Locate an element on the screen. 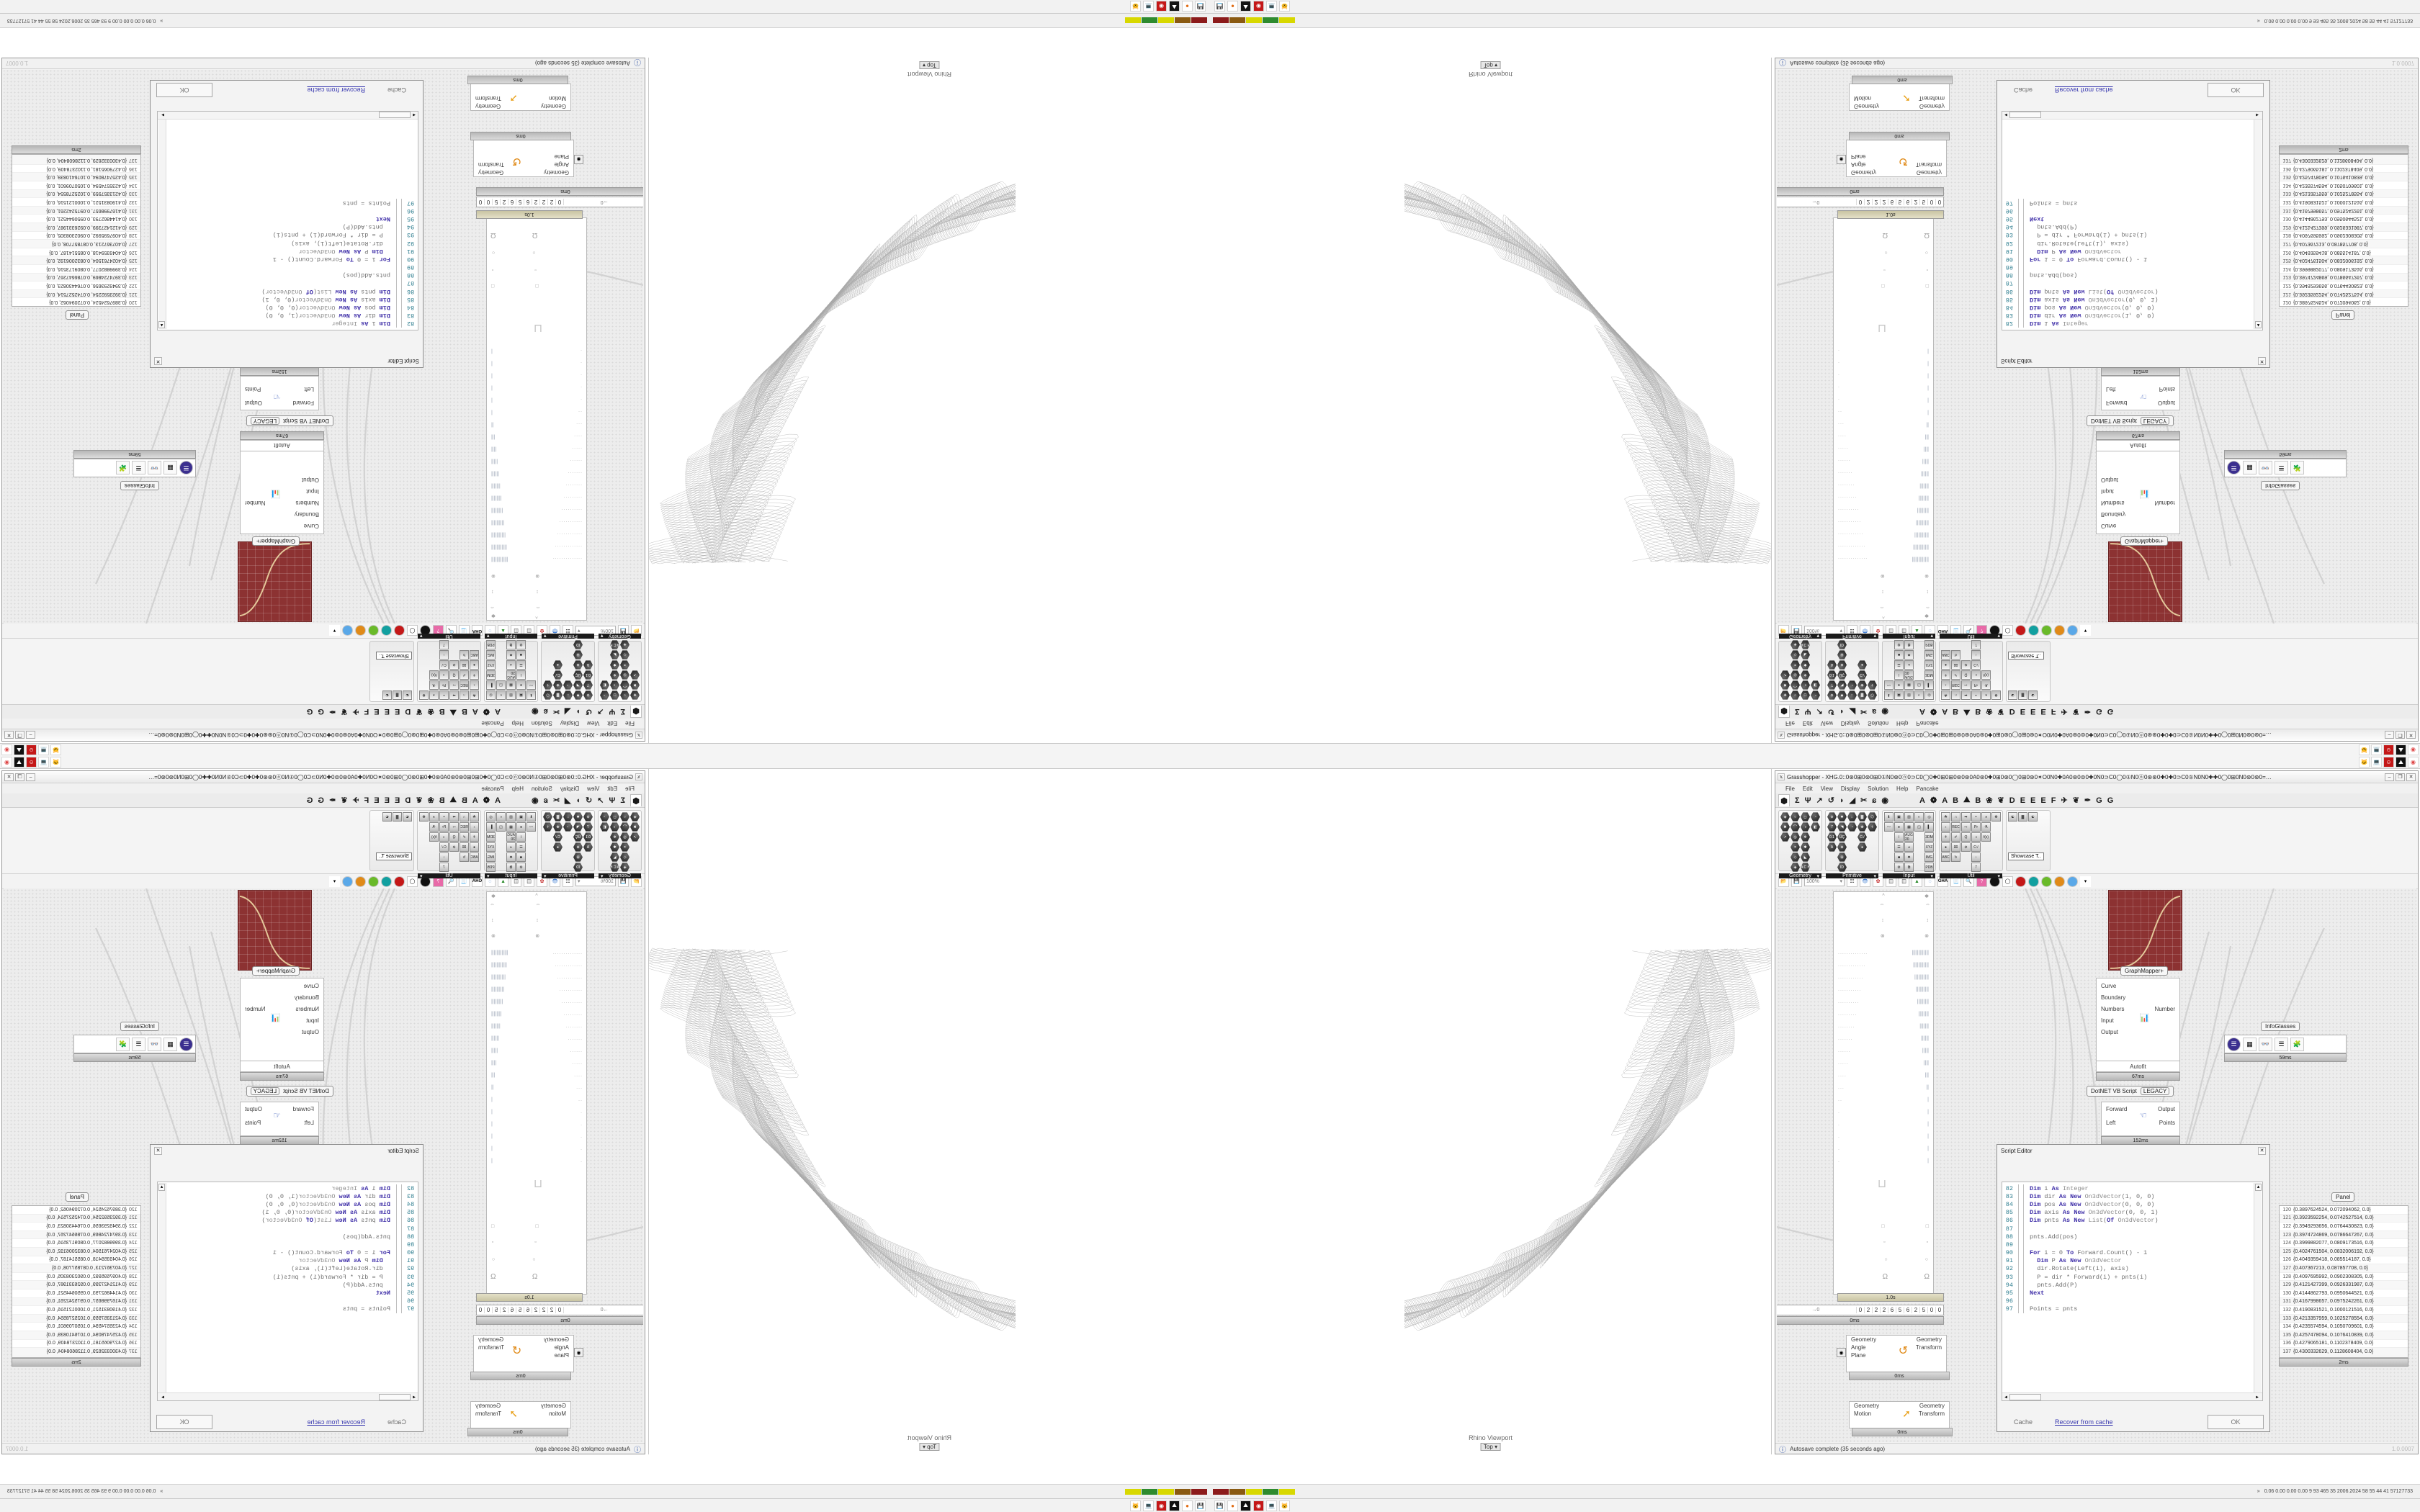  shade-red-icon is located at coordinates (2021, 881).